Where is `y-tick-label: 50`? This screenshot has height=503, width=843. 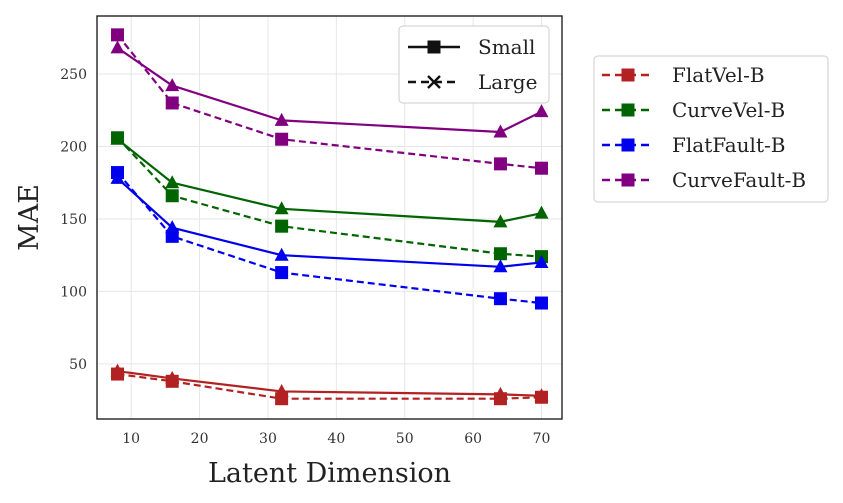
y-tick-label: 50 is located at coordinates (78, 365).